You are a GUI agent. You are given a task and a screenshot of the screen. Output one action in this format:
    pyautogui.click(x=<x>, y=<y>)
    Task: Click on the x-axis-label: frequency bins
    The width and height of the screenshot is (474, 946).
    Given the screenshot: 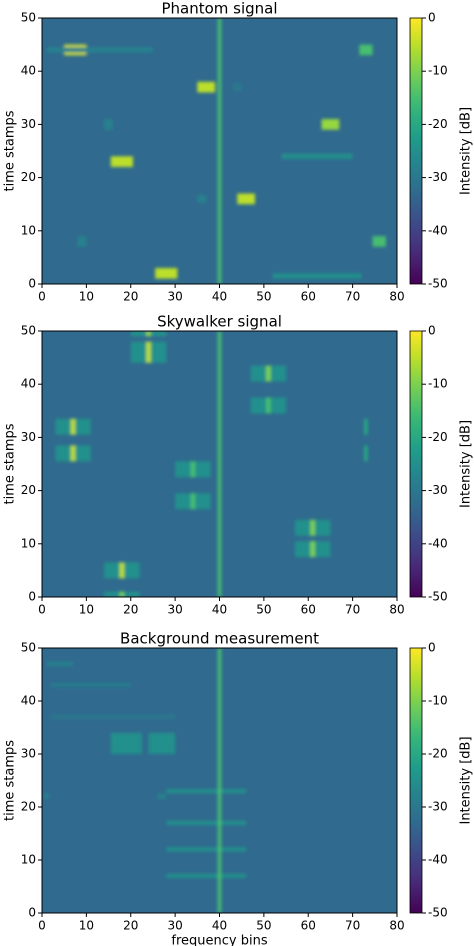 What is the action you would take?
    pyautogui.click(x=219, y=940)
    